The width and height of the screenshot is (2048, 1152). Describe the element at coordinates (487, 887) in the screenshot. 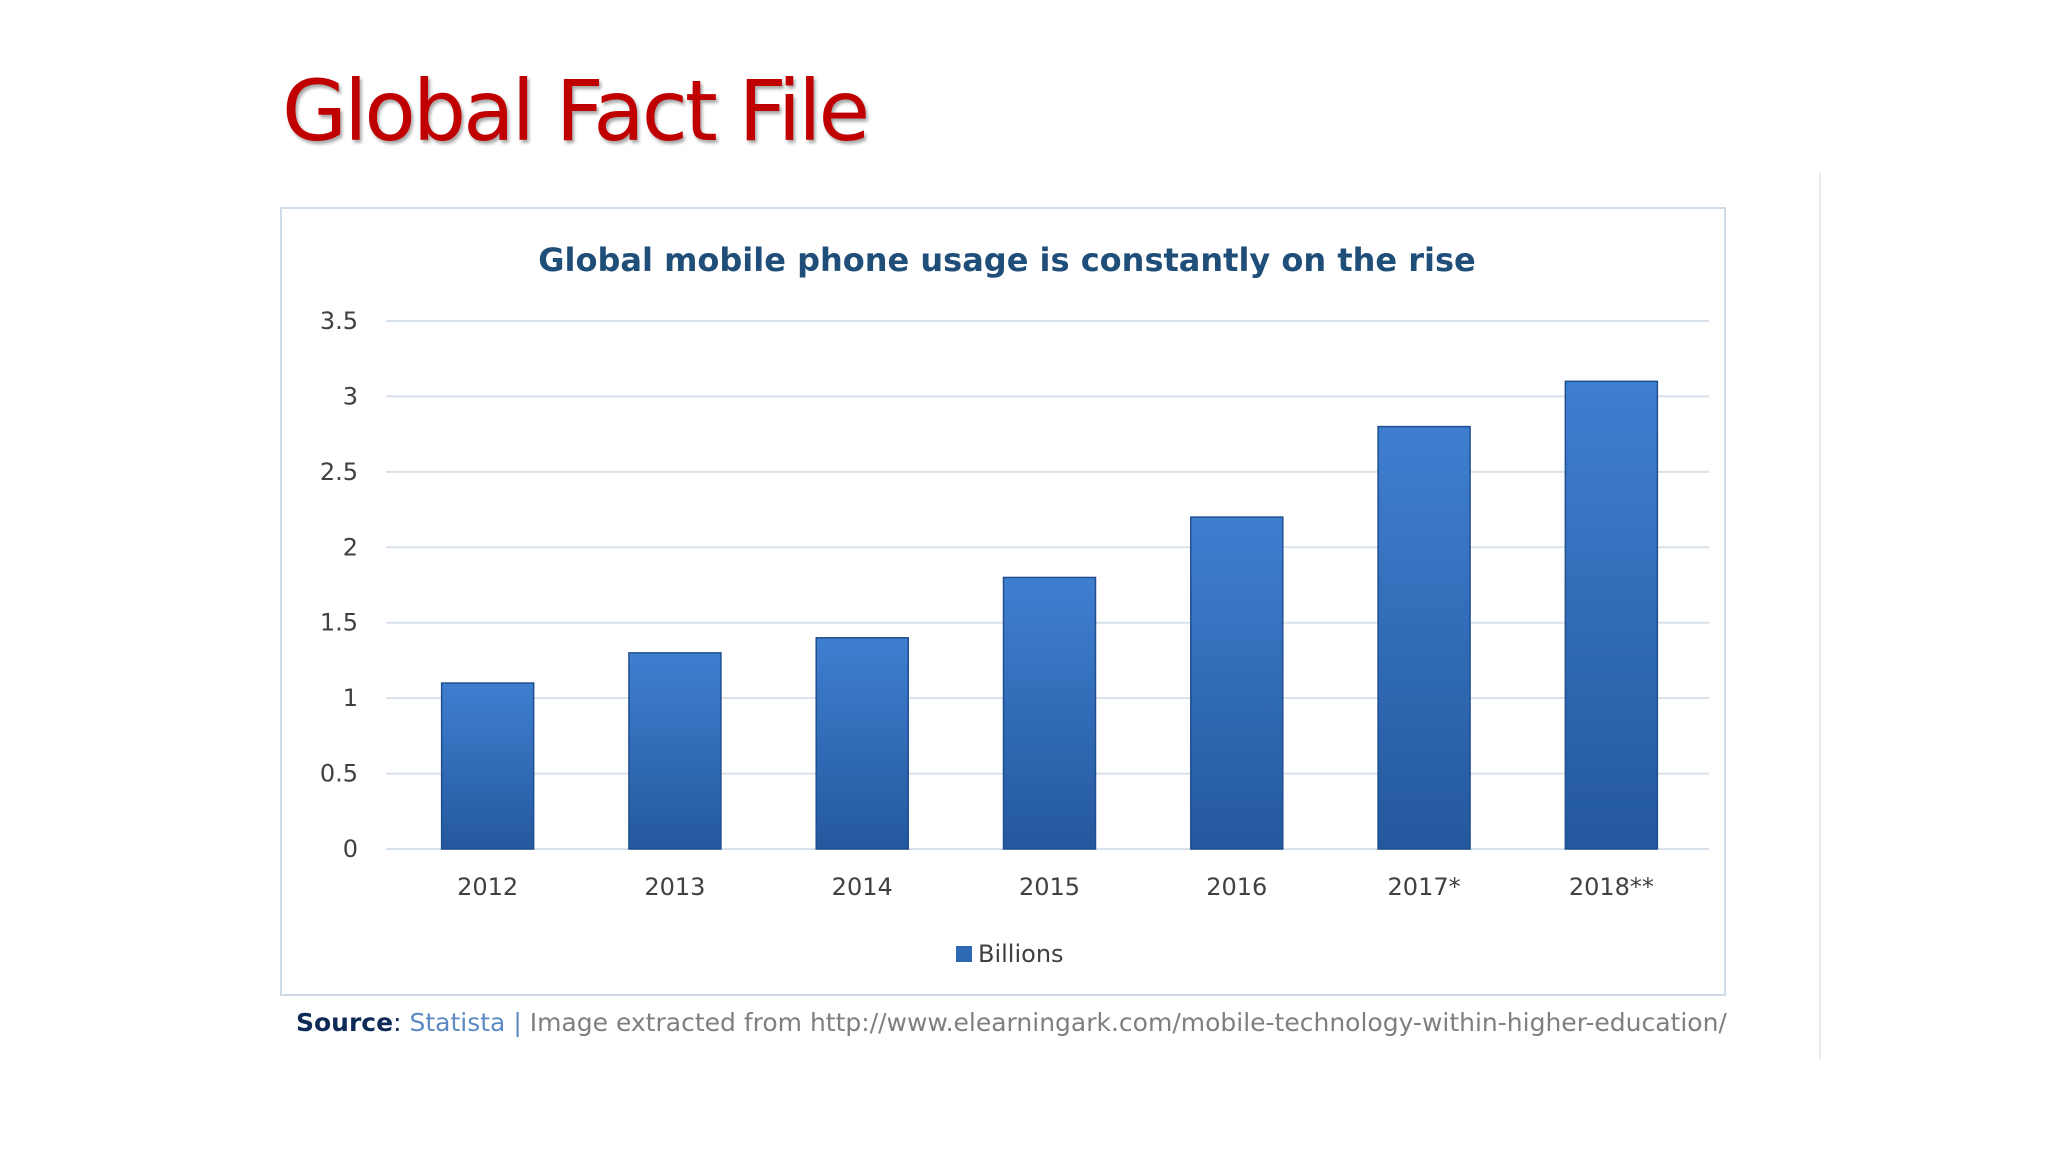

I see `x-tick-label: 2012` at that location.